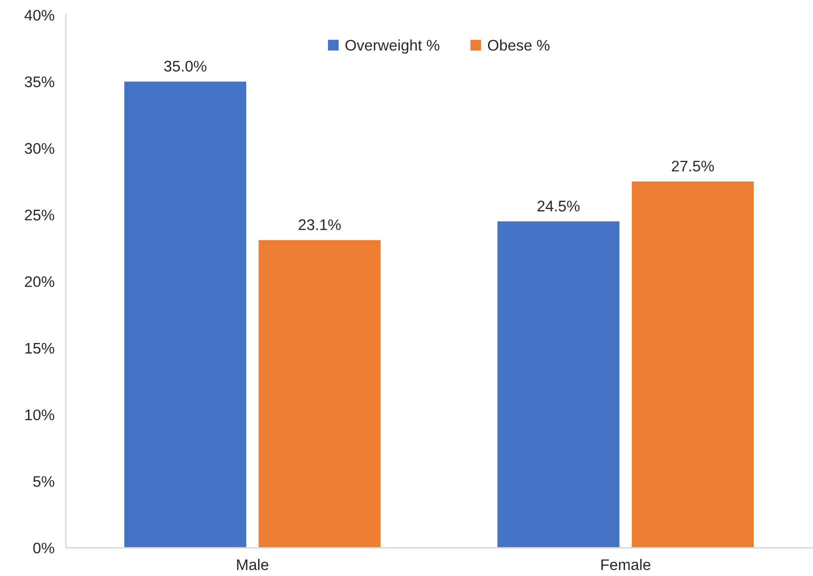  I want to click on data-label: 35.0%, so click(185, 66).